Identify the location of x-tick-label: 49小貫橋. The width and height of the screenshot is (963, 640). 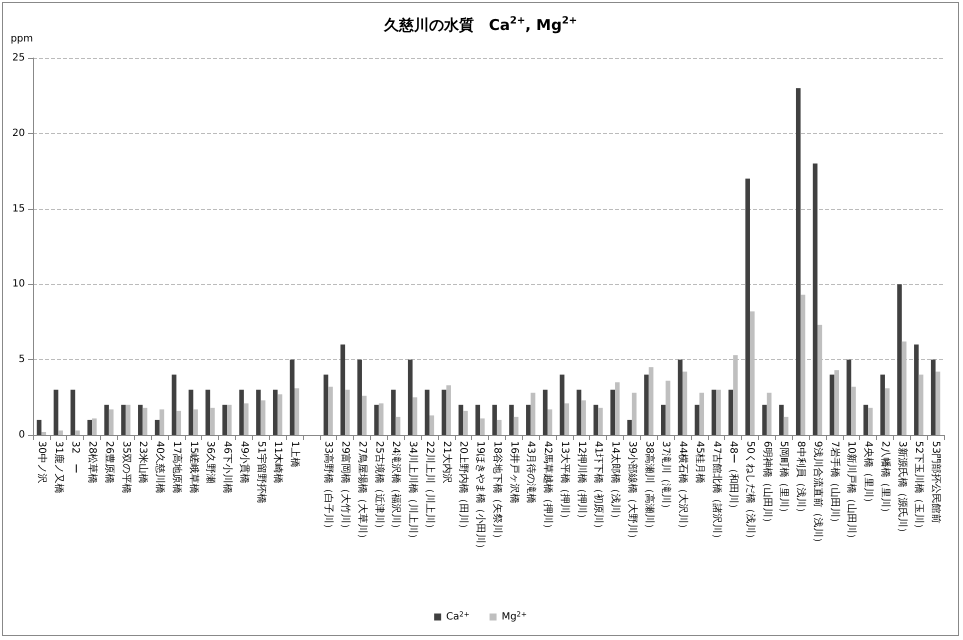
(244, 462).